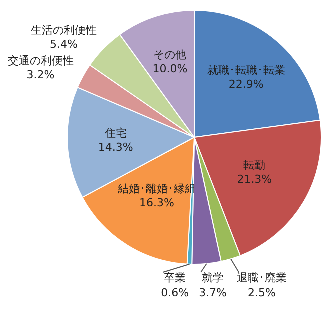 This screenshot has width=325, height=315. I want to click on slice-label: 就職･転職･転業, so click(246, 71).